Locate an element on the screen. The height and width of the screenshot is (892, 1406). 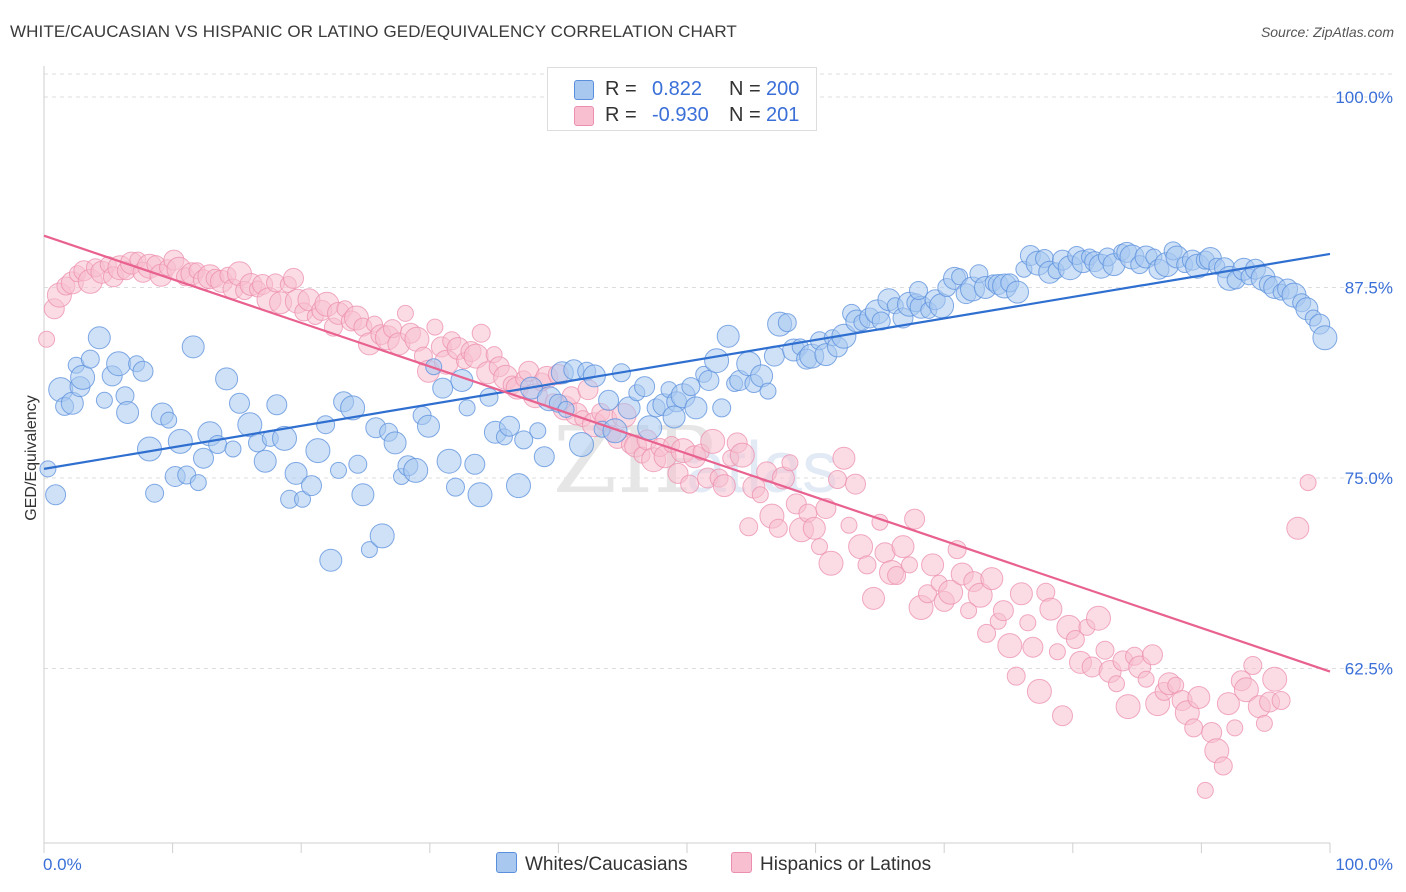
legend-item-hispanics: Hispanics or Latinos is located at coordinates (831, 864).